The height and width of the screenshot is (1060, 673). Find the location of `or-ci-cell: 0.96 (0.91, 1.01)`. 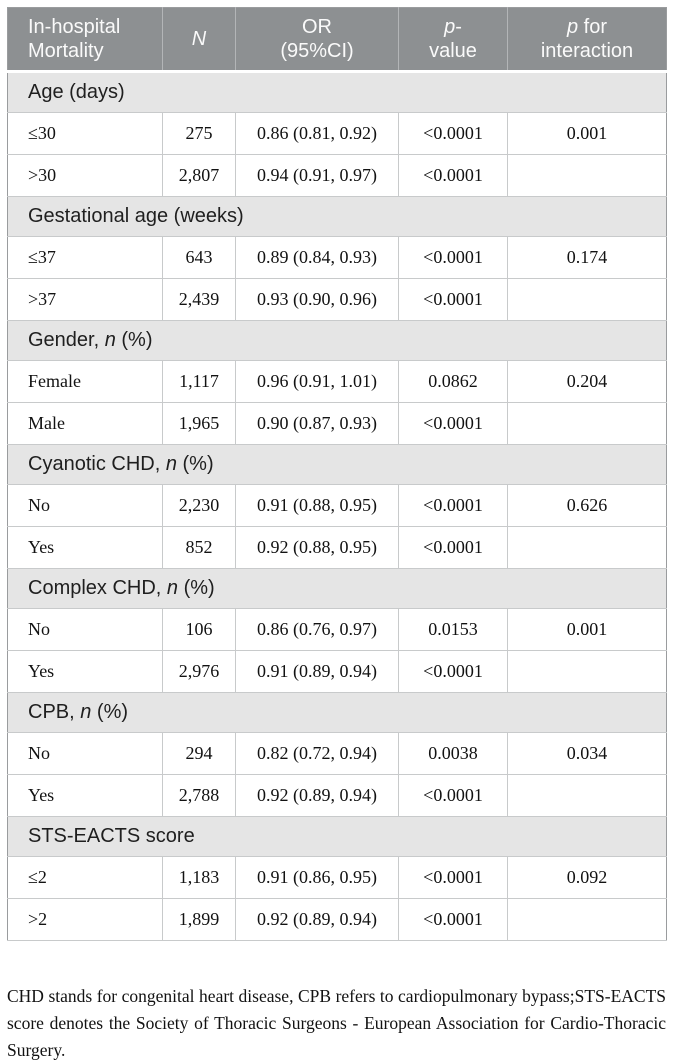

or-ci-cell: 0.96 (0.91, 1.01) is located at coordinates (317, 381).